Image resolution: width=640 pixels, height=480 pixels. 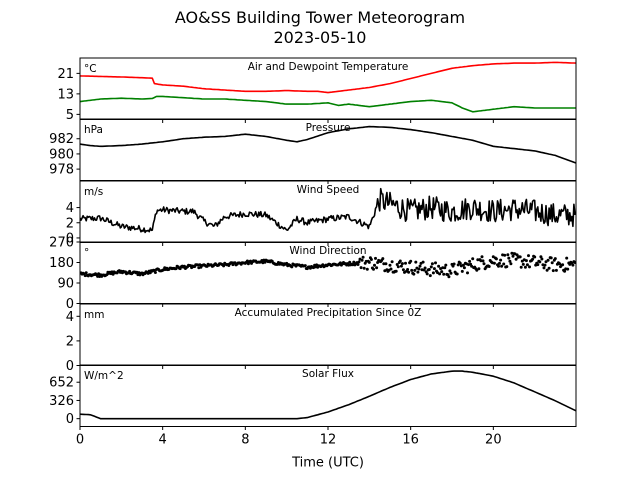 I want to click on panel-title: Wind Speed, so click(x=328, y=190).